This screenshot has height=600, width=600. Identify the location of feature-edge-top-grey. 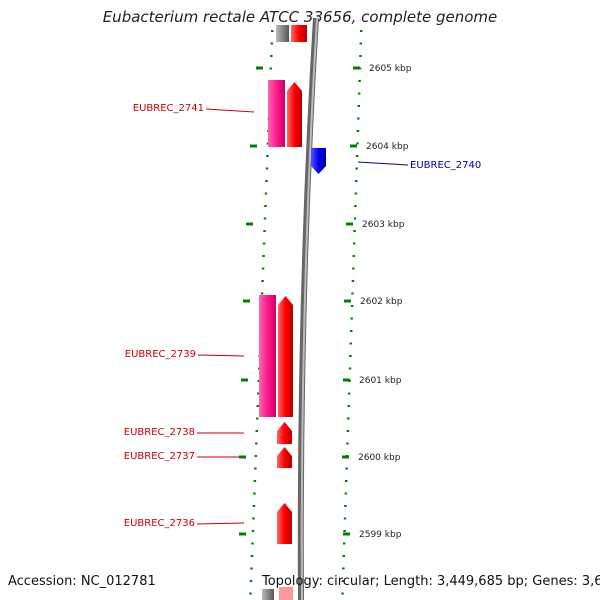
(282, 33).